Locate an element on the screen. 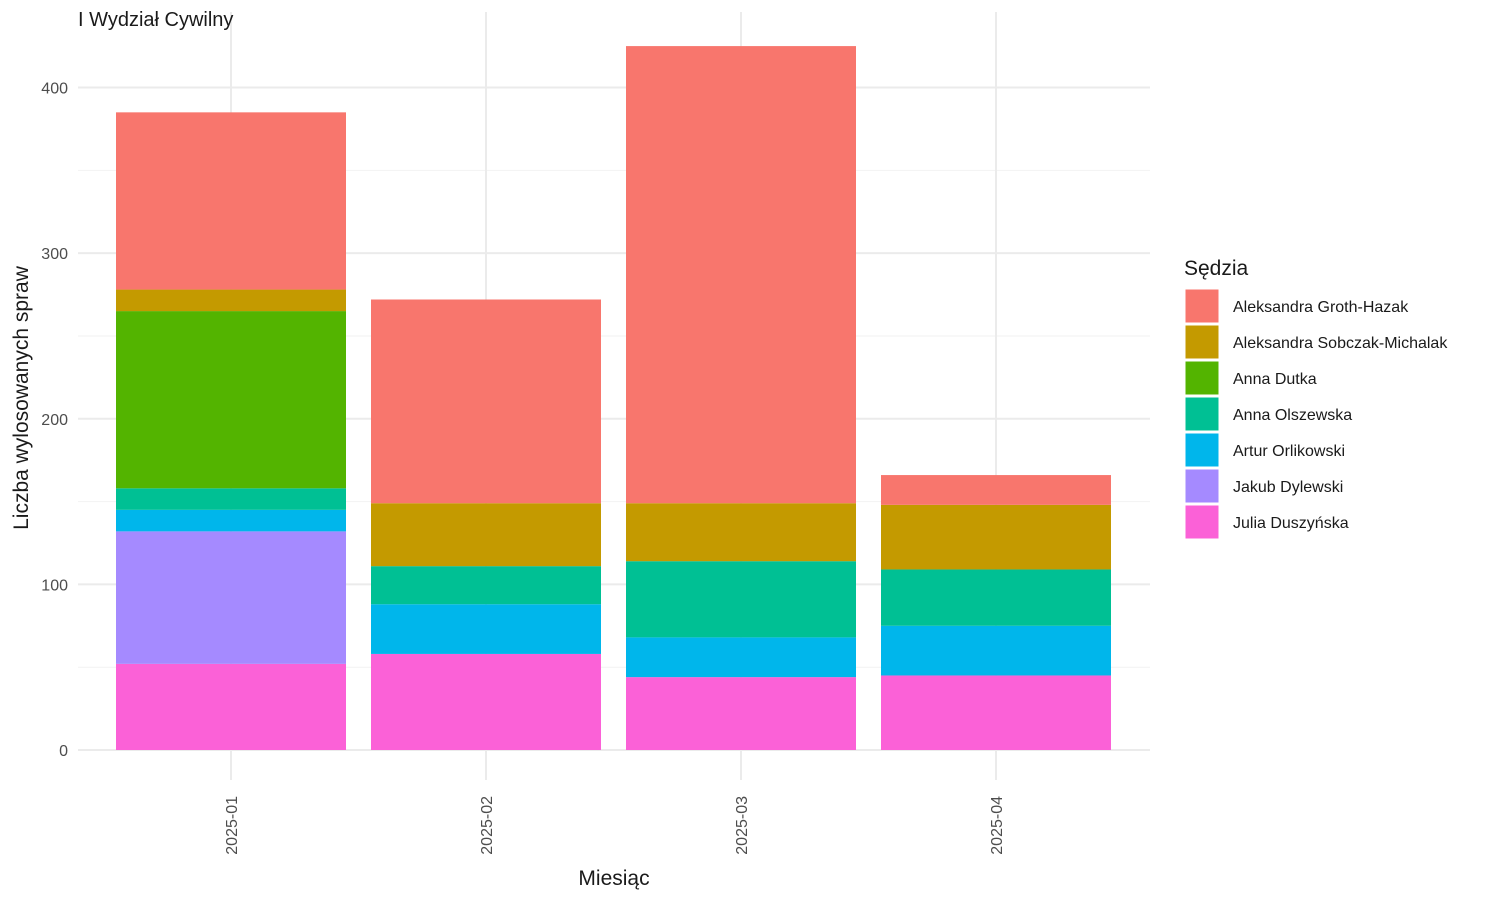 This screenshot has height=900, width=1500. bar-segment: Aleksandra Groth-Hazak 2025-04: 18 is located at coordinates (996, 490).